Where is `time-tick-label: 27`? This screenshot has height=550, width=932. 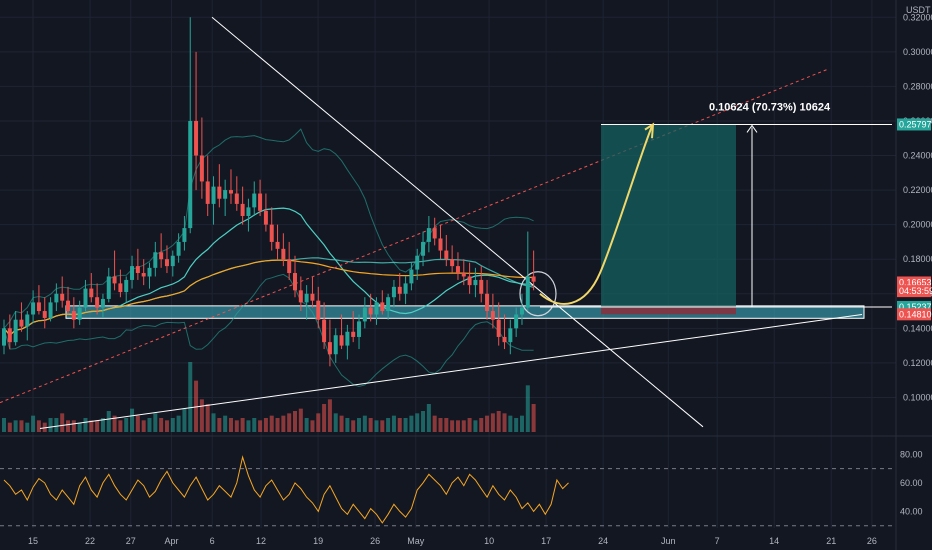
time-tick-label: 27 is located at coordinates (131, 541).